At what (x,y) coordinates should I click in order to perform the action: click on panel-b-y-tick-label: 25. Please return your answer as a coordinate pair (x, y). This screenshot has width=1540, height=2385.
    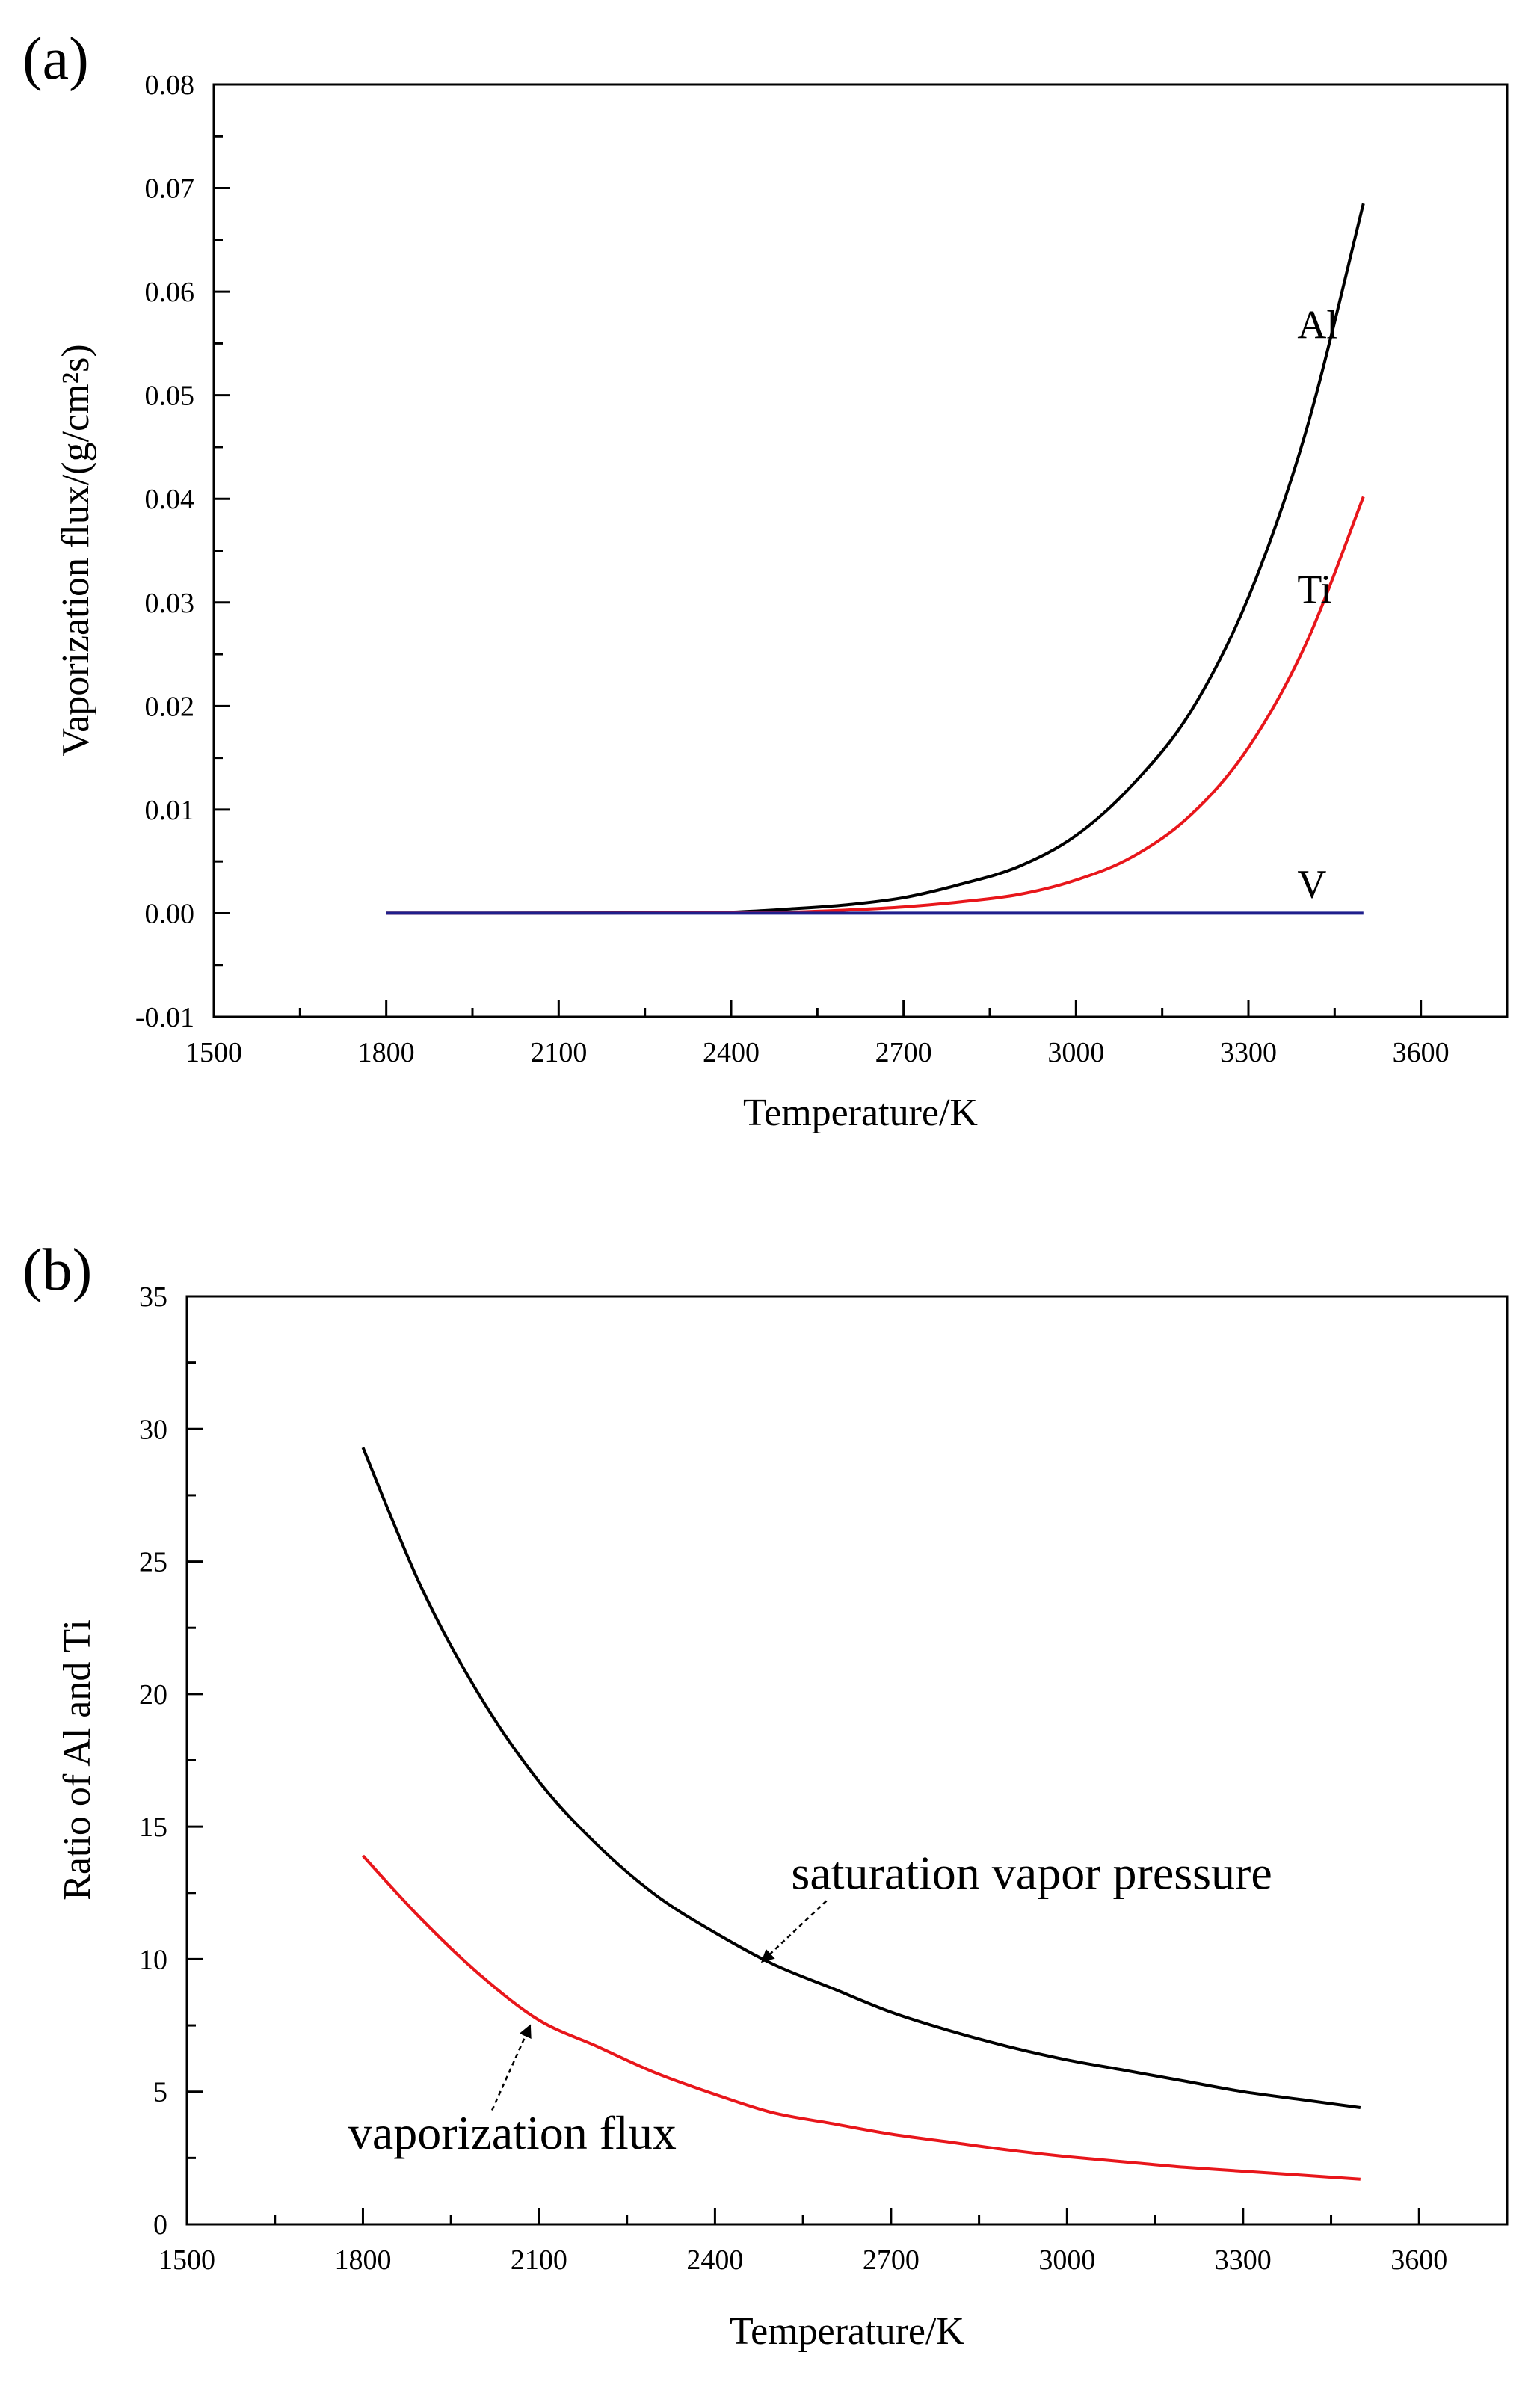
    Looking at the image, I should click on (153, 1562).